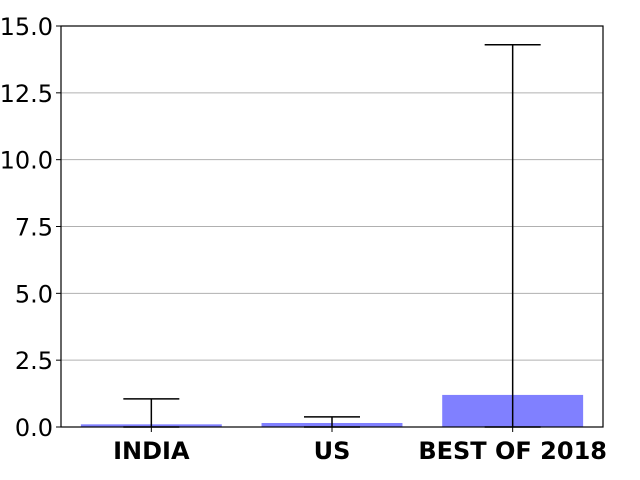  Describe the element at coordinates (34, 294) in the screenshot. I see `y-tick-label: 5.0` at that location.